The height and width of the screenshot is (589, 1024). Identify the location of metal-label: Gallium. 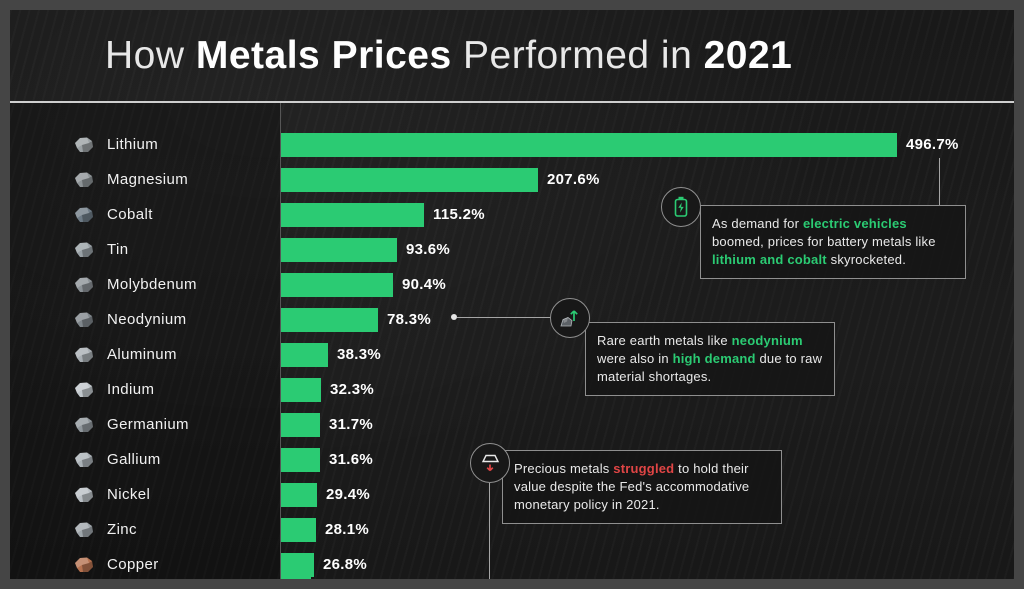
(134, 459).